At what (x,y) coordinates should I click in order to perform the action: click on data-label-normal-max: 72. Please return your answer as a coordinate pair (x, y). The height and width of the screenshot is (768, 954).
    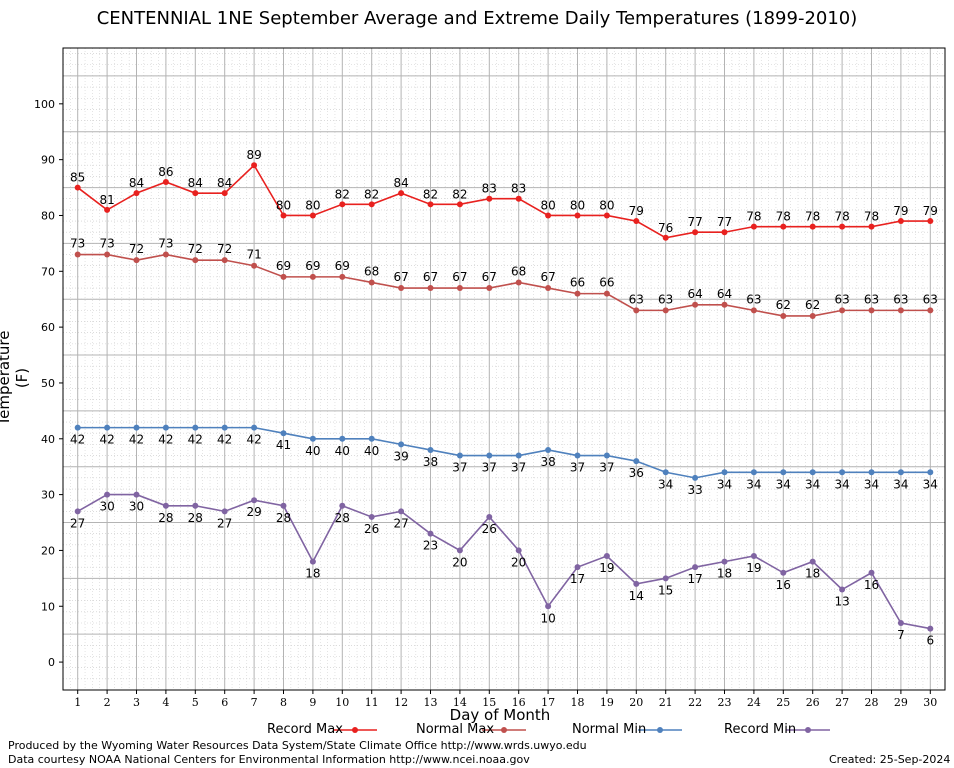
    Looking at the image, I should click on (224, 249).